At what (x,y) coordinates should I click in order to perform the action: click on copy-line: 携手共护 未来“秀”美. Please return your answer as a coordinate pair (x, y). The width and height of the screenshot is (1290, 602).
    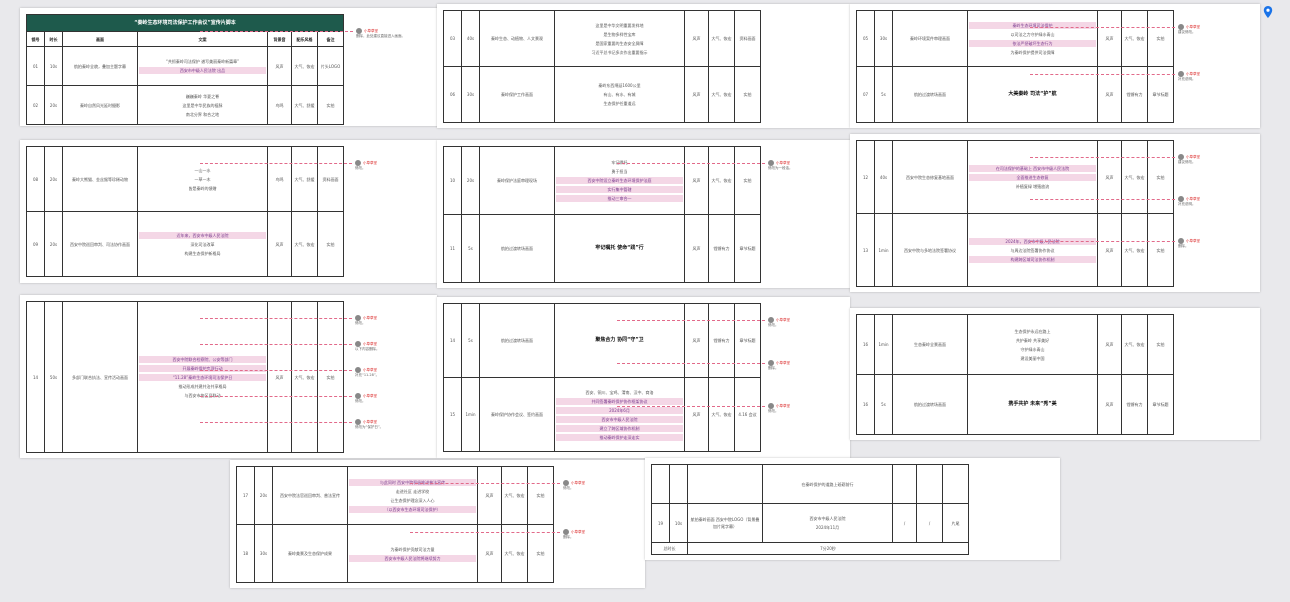
    Looking at the image, I should click on (1032, 404).